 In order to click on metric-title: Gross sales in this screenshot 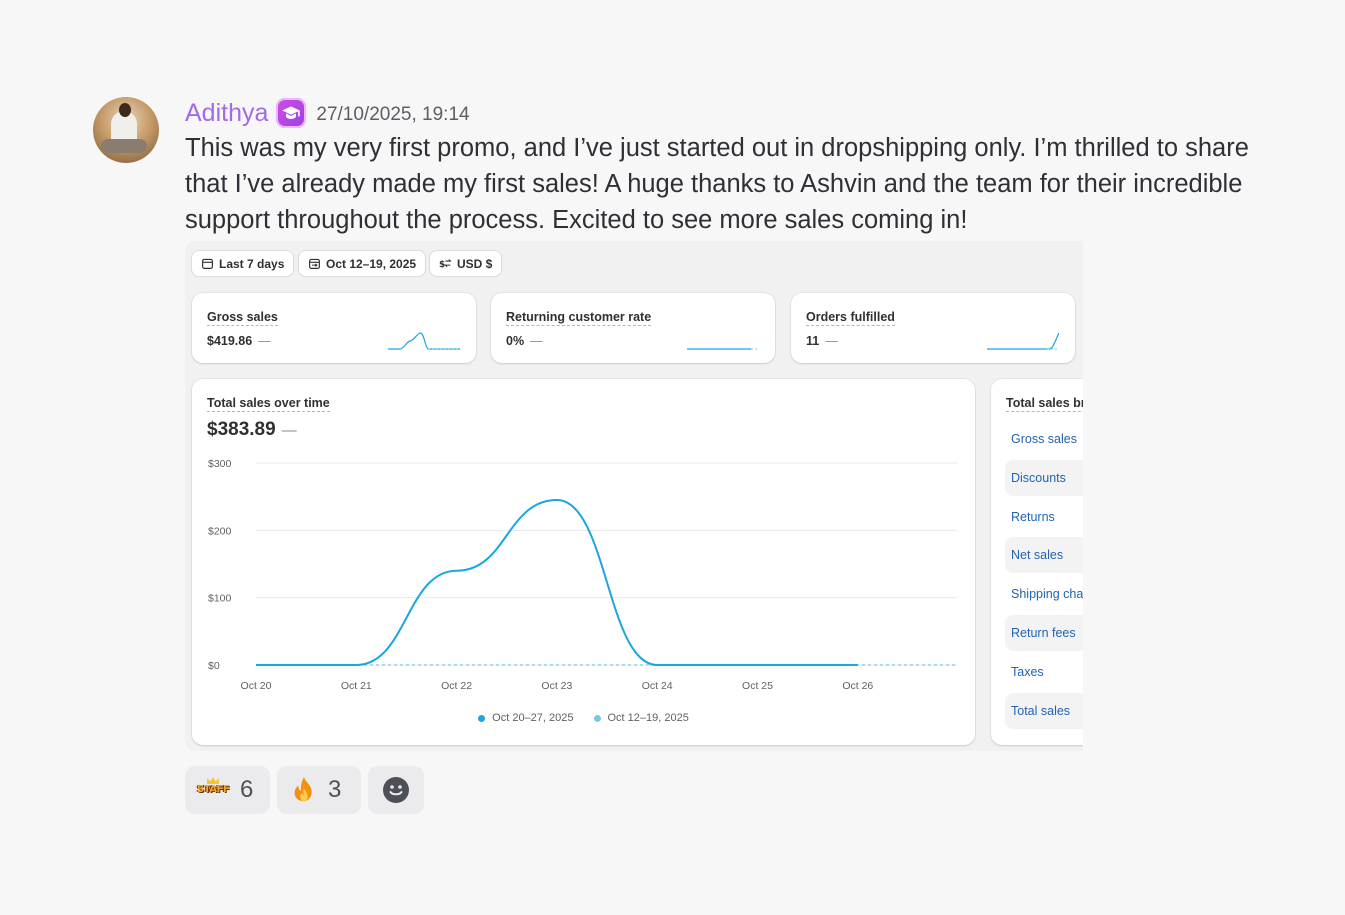, I will do `click(242, 318)`.